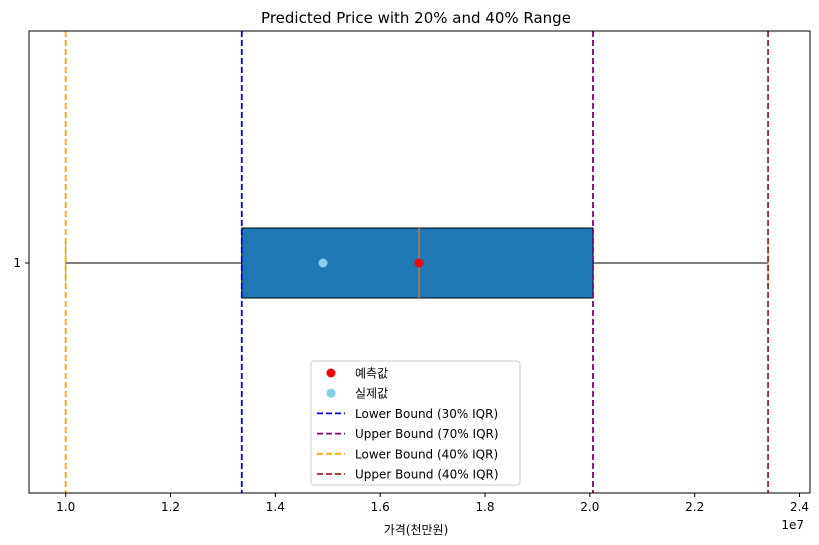 The width and height of the screenshot is (819, 545). Describe the element at coordinates (65, 507) in the screenshot. I see `x-tick-label: 1.0` at that location.